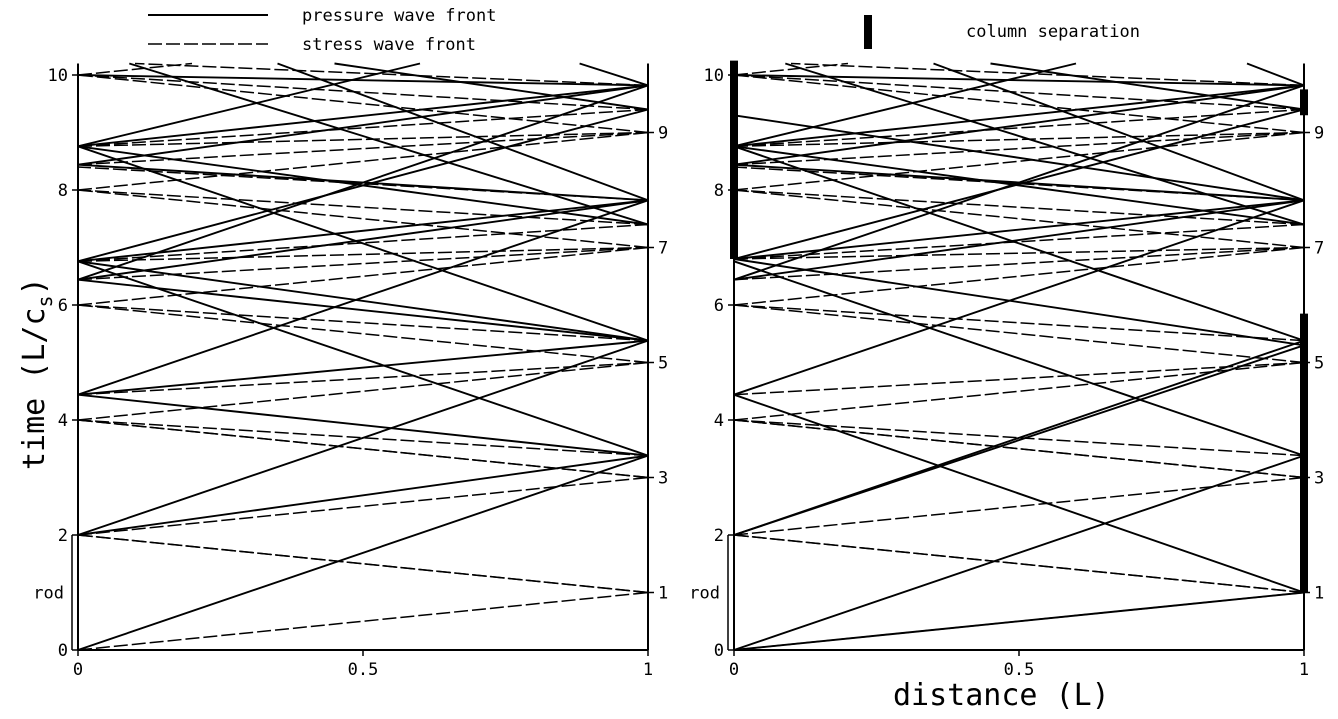 The width and height of the screenshot is (1338, 719). Describe the element at coordinates (1319, 249) in the screenshot. I see `right-right-tick-label: 7` at that location.